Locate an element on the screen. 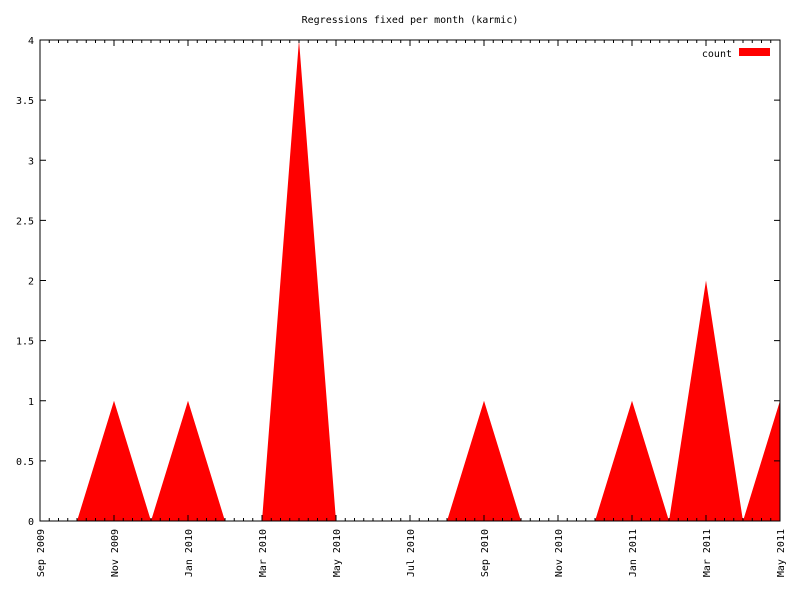 Image resolution: width=800 pixels, height=600 pixels. x-tick-label-3: Mar 2010 is located at coordinates (263, 553).